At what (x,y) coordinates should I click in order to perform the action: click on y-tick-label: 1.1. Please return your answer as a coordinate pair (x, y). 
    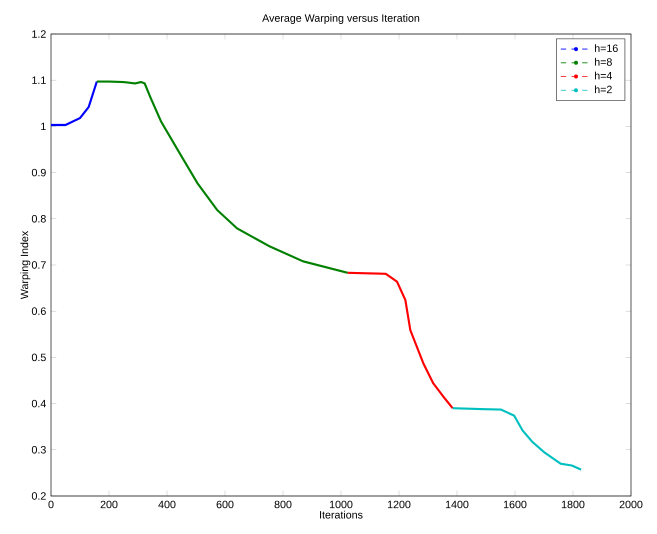
    Looking at the image, I should click on (39, 80).